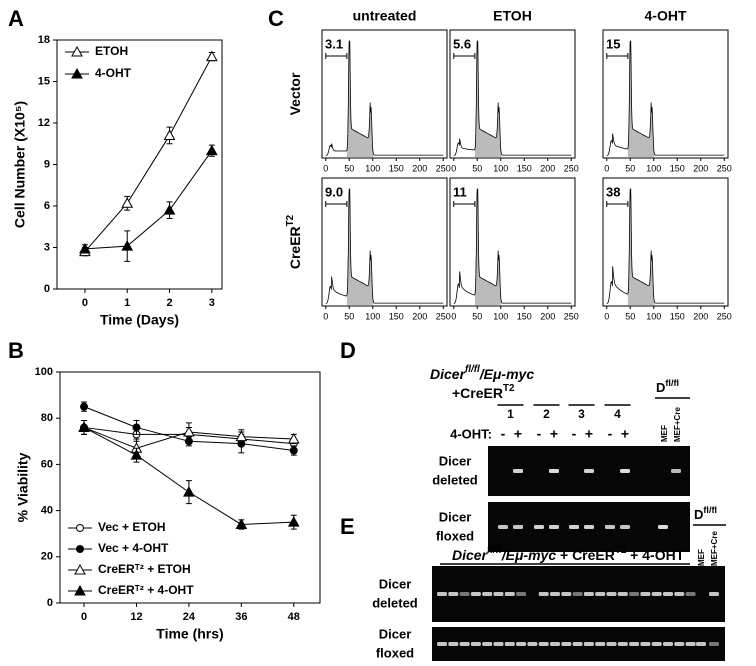 The image size is (756, 666). I want to click on label: CreERT2, so click(294, 241).